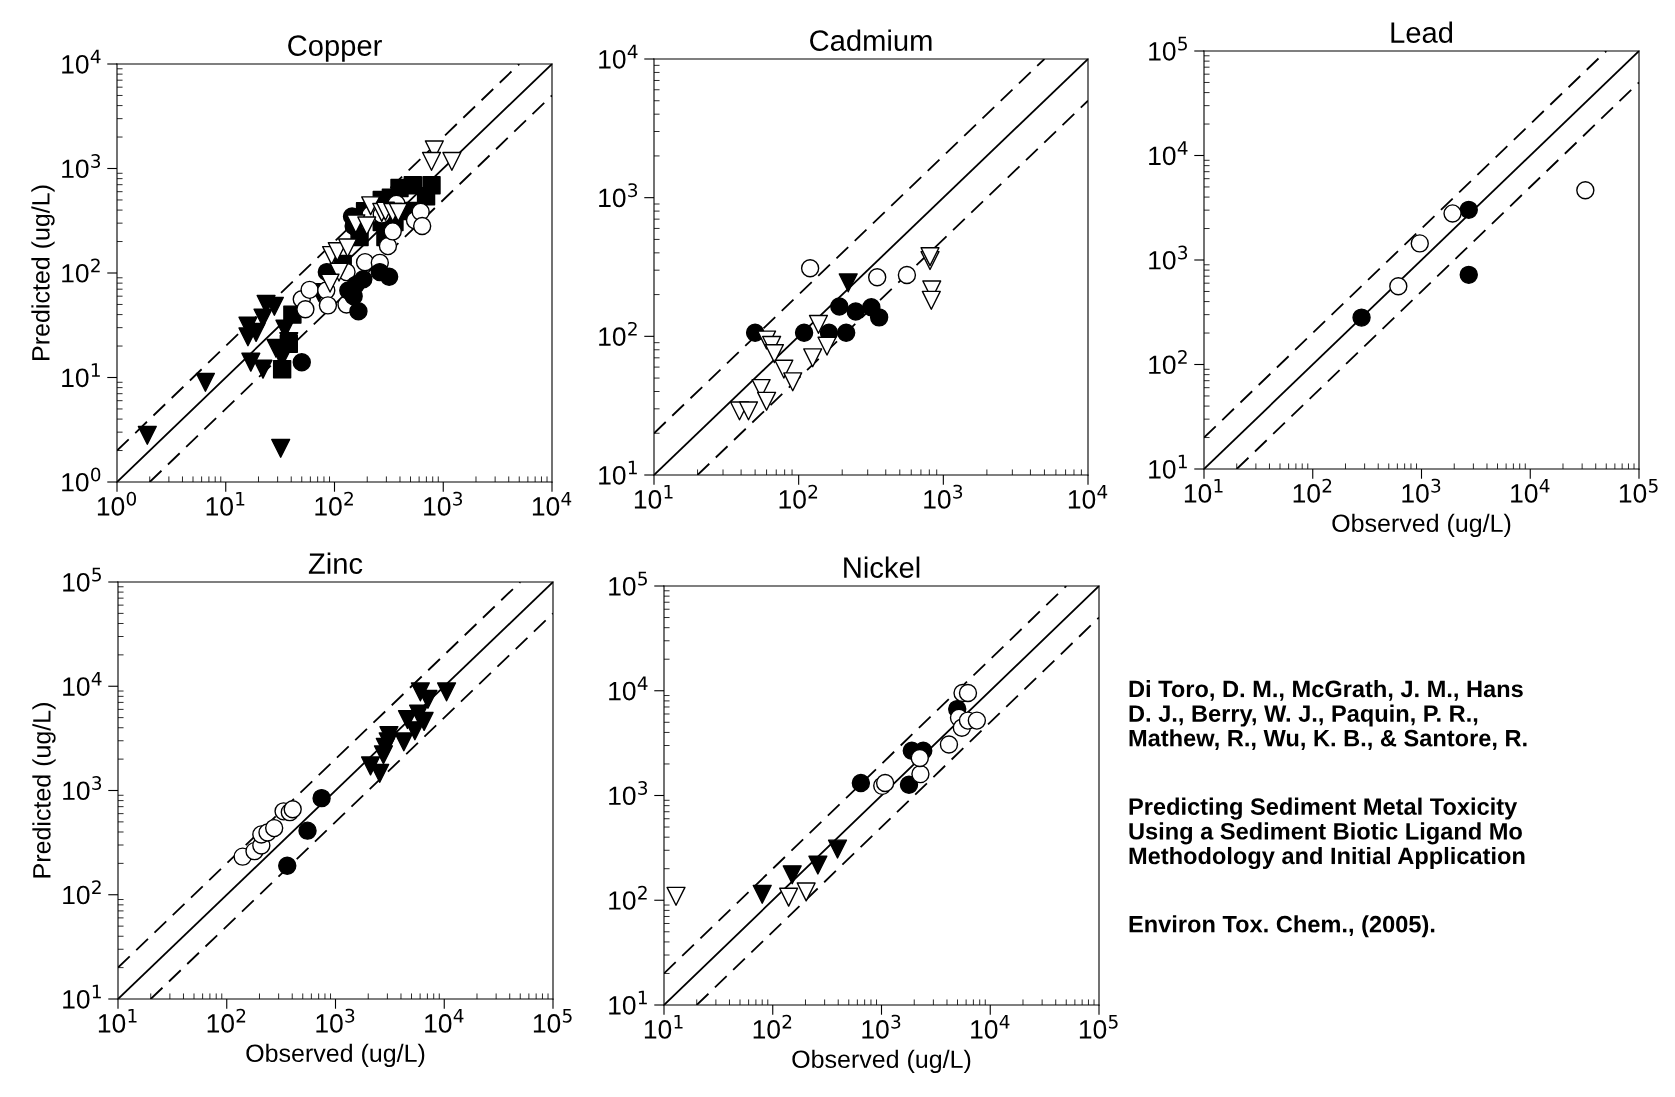 The height and width of the screenshot is (1097, 1675). I want to click on chart-title: Lead, so click(1422, 32).